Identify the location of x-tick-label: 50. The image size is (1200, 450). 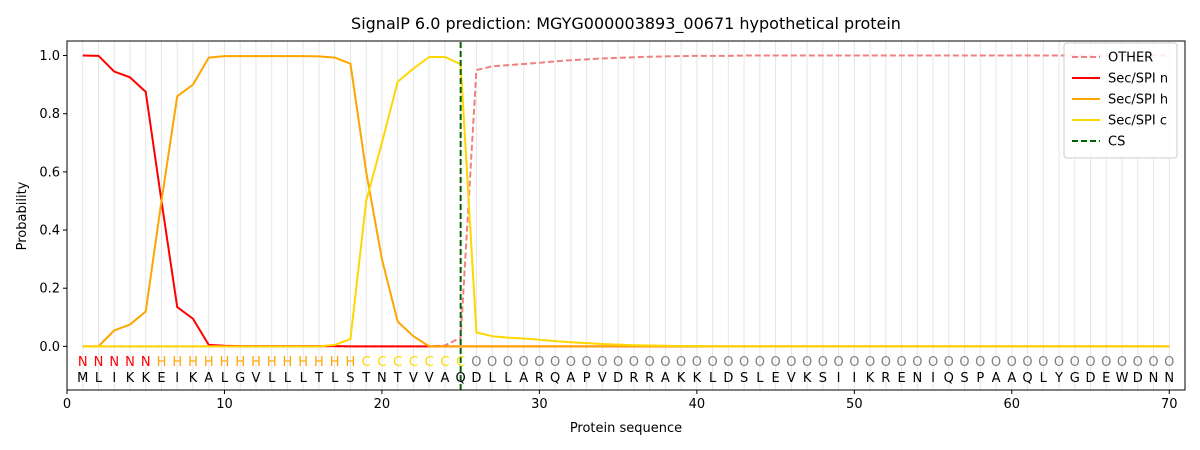
(854, 404).